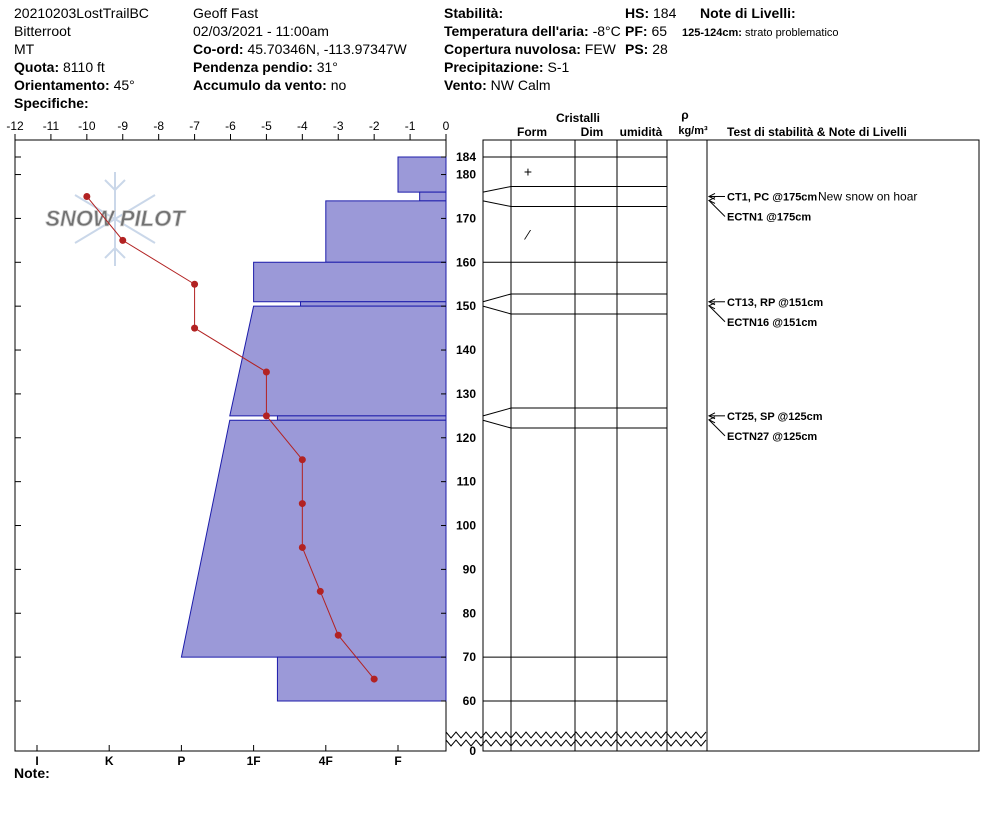  I want to click on header-field: Co-ord: 45.70346N, -113.97347W, so click(300, 49).